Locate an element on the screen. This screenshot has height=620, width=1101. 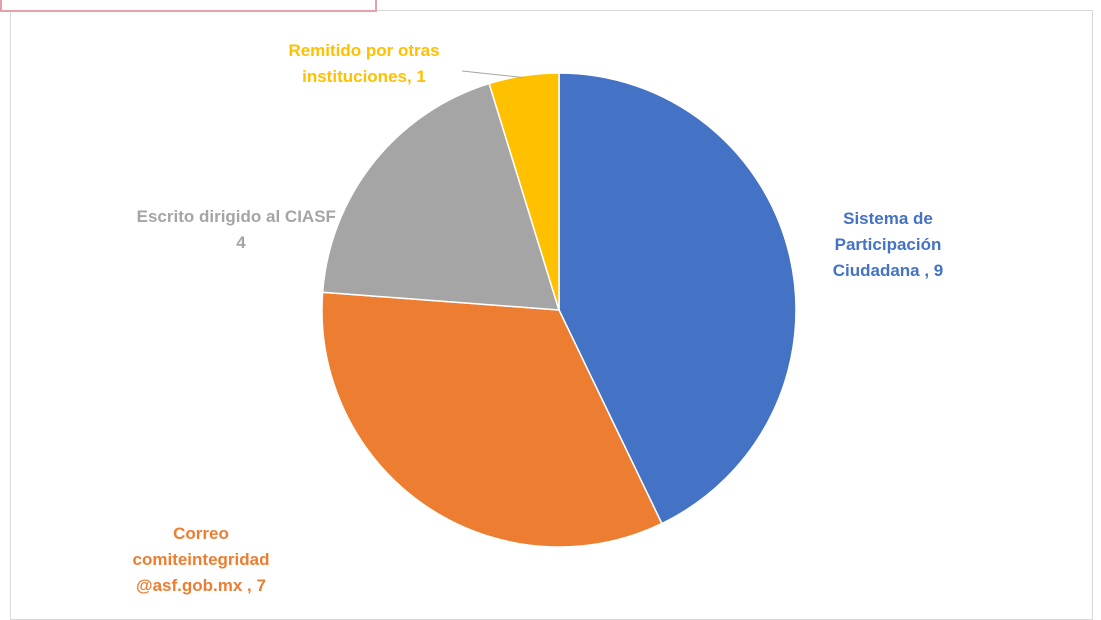
leader-line is located at coordinates (493, 74).